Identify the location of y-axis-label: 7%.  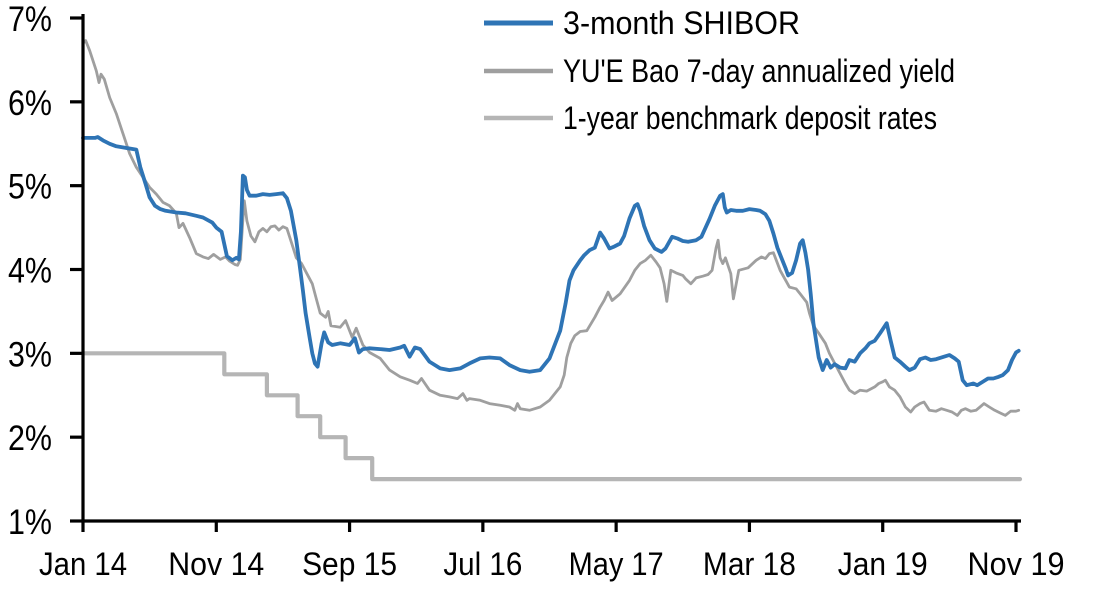
(30, 19).